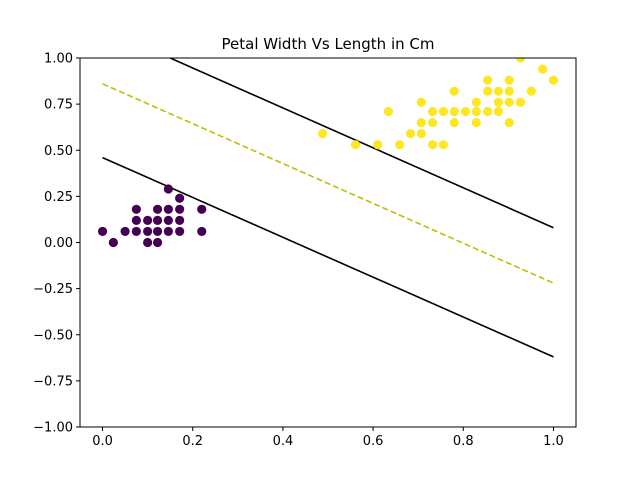 The width and height of the screenshot is (640, 480). I want to click on y-tick-label: 0.25, so click(58, 197).